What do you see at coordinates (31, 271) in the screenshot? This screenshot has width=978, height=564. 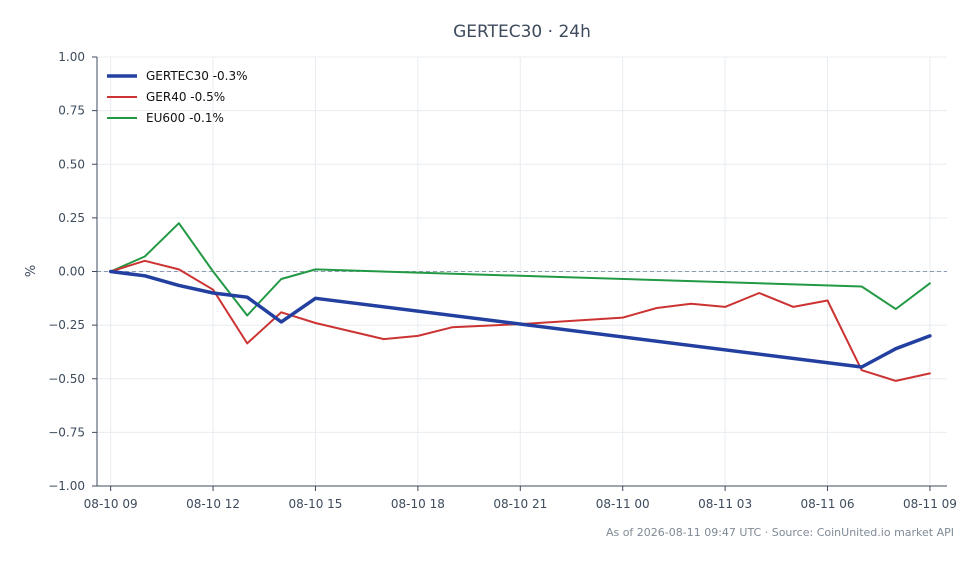 I see `y-axis-label: %` at bounding box center [31, 271].